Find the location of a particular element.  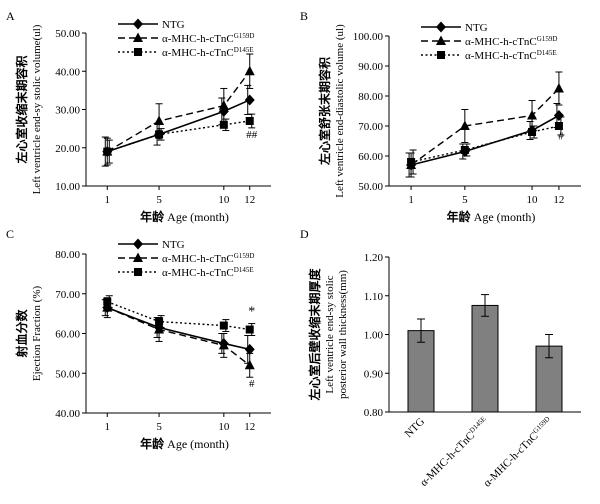

y-axis-label: Left ventricle end-diastolic volume (ul) is located at coordinates (340, 111).